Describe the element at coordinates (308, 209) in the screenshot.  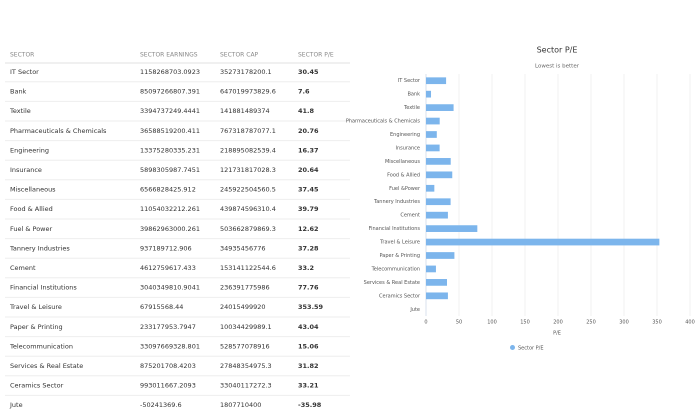
I see `table-cell: 39.79` at that location.